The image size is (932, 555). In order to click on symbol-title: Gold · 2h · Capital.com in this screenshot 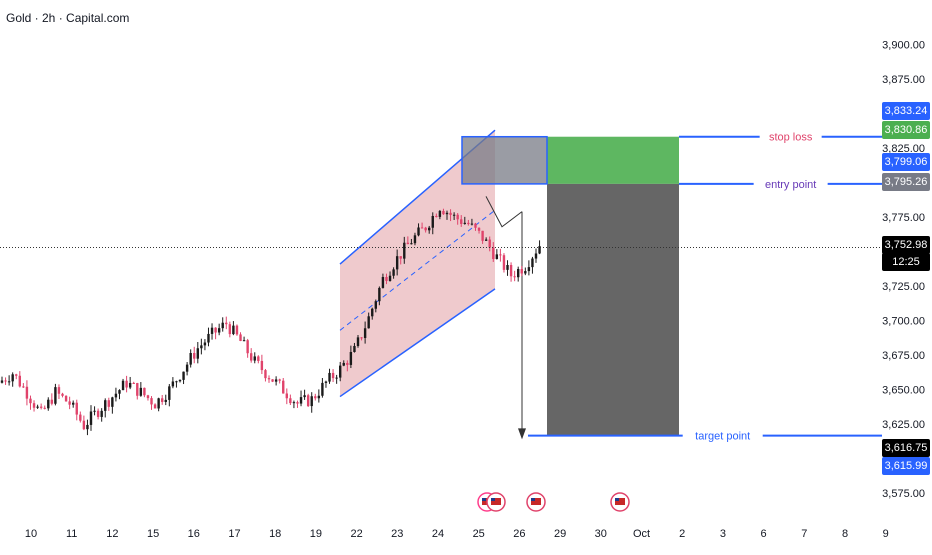, I will do `click(68, 18)`.